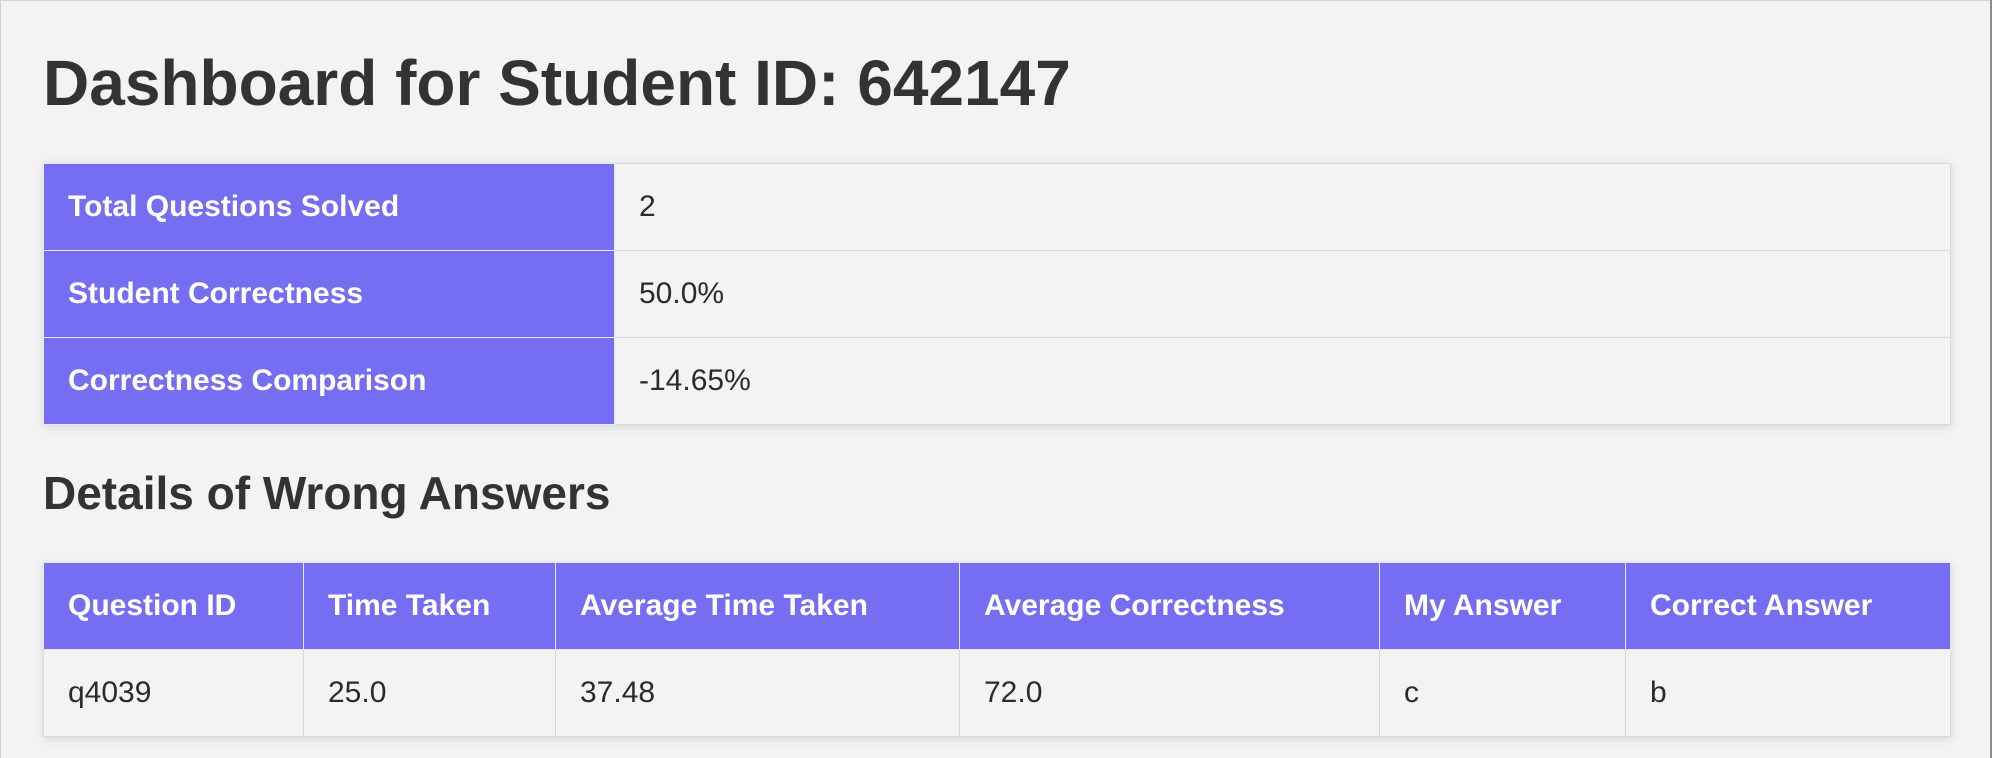  I want to click on cell-my-answer: c, so click(1502, 693).